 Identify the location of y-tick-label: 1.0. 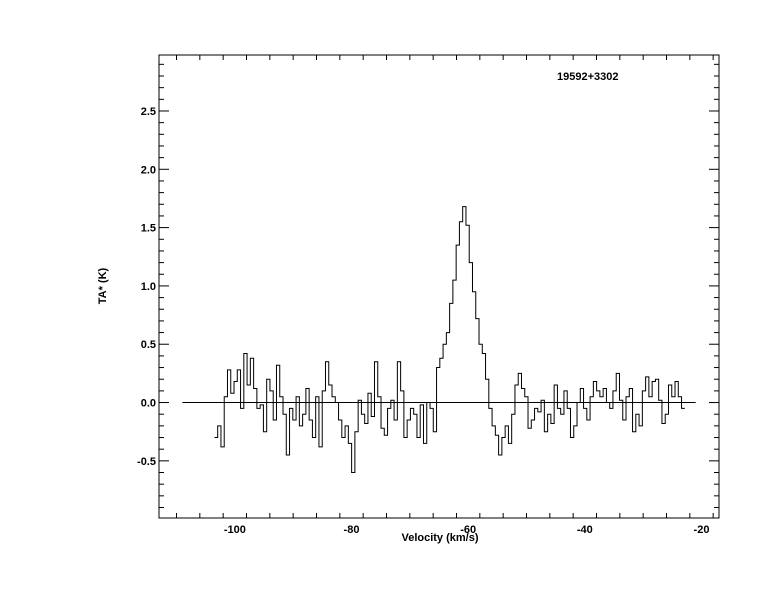
(148, 287).